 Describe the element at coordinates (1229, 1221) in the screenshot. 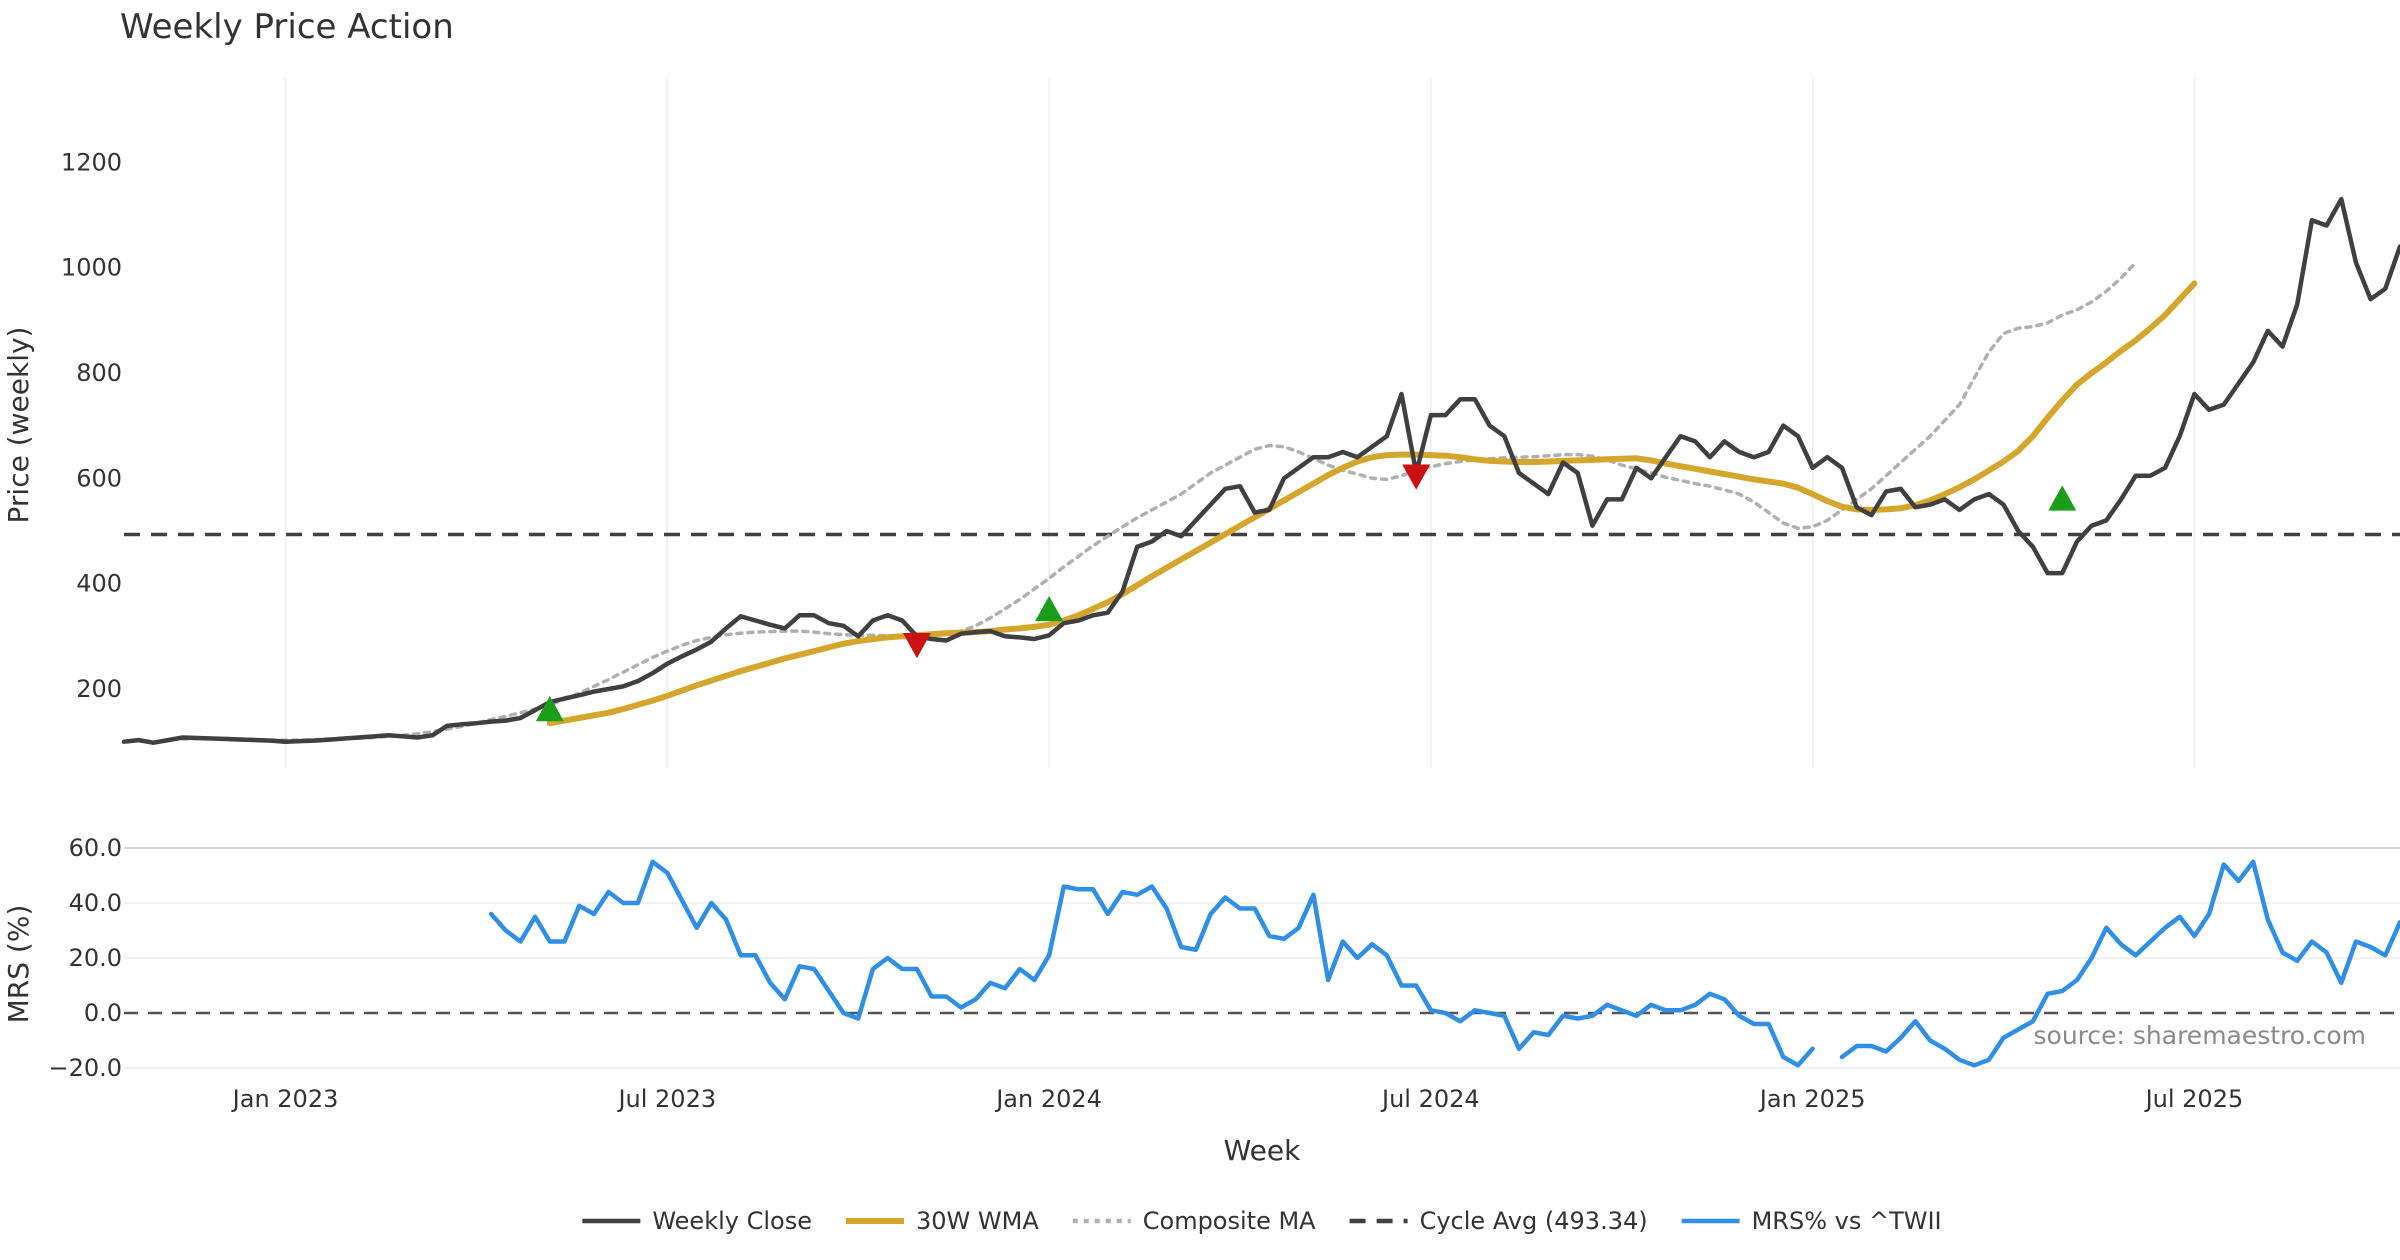

I see `legend-label-composite: Composite MA` at that location.